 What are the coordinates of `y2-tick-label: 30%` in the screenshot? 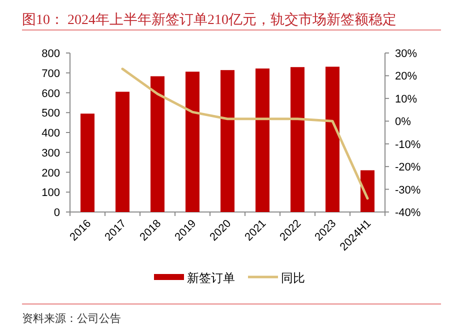 It's located at (406, 54).